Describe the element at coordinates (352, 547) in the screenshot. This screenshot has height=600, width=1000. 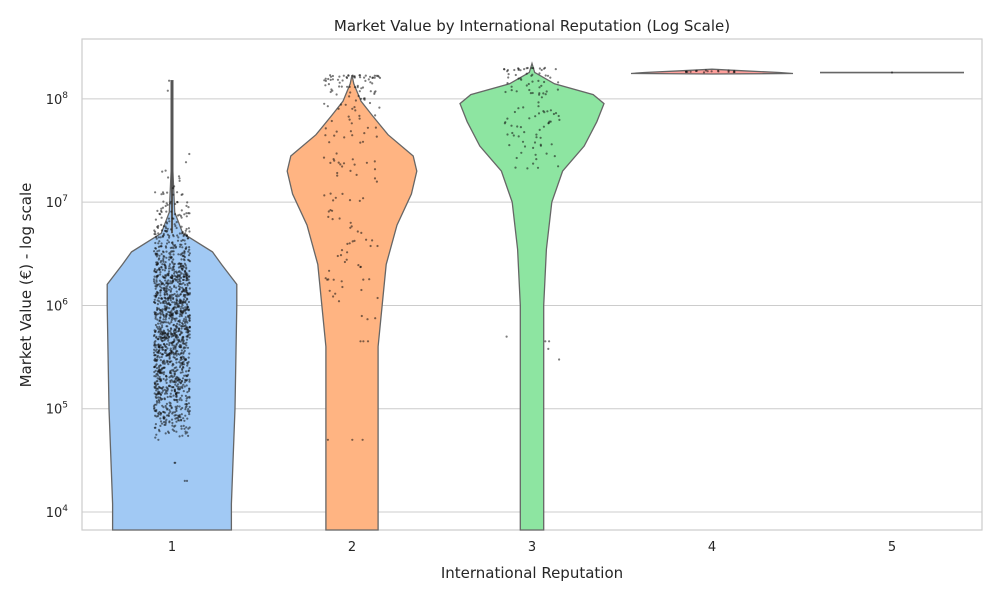
I see `x-tick-label: 2` at that location.